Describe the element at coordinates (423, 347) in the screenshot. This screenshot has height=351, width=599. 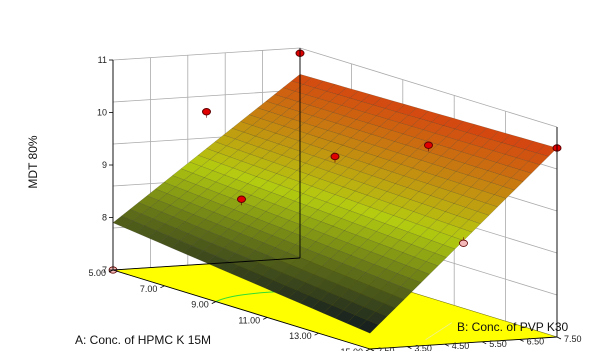
I see `y-tick-label: 3.50` at that location.